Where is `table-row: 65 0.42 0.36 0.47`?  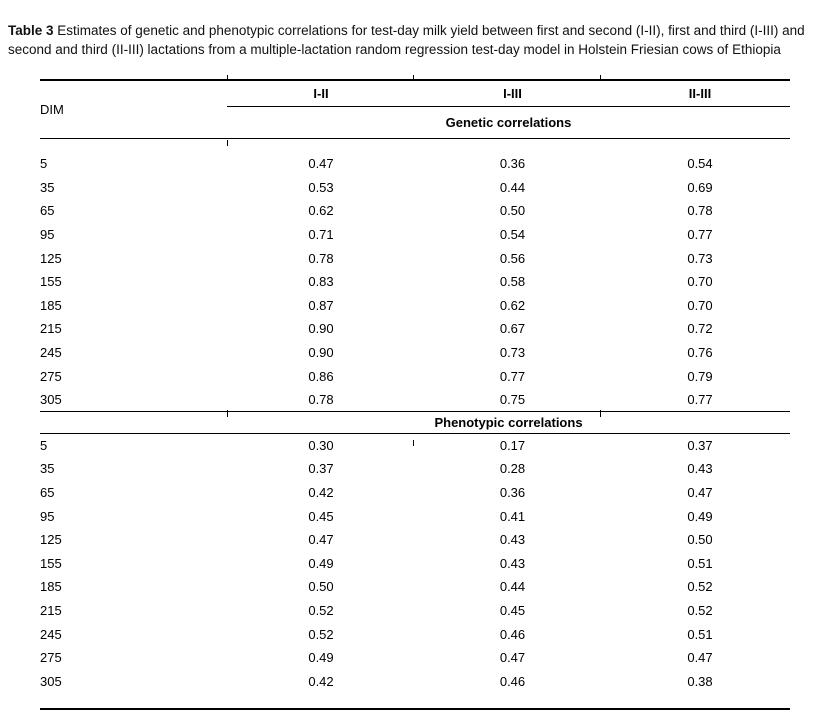
table-row: 65 0.42 0.36 0.47 is located at coordinates (415, 493).